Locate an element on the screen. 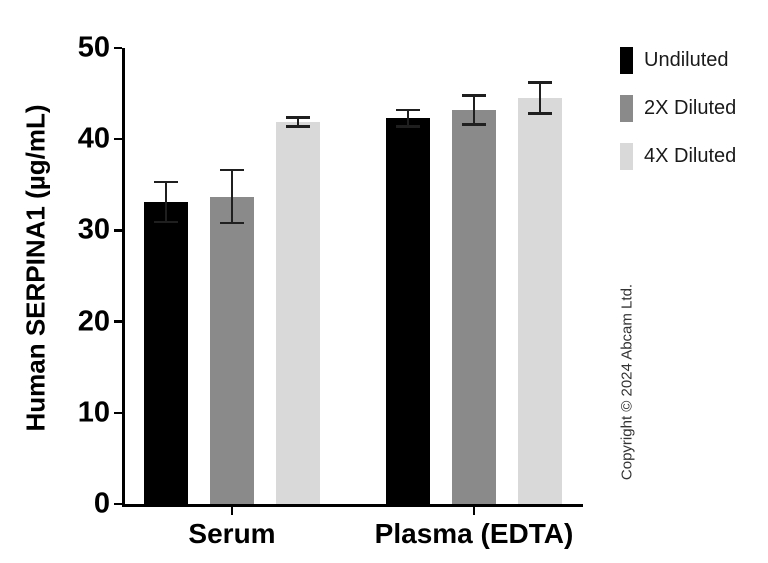 The width and height of the screenshot is (768, 563). legend: Undiluted 2X Diluted 4X Diluted is located at coordinates (678, 119).